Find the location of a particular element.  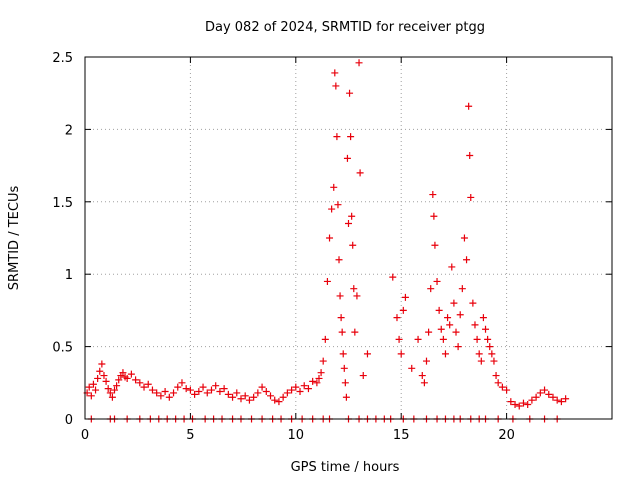

y-tick-label: 2.5 is located at coordinates (62, 58).